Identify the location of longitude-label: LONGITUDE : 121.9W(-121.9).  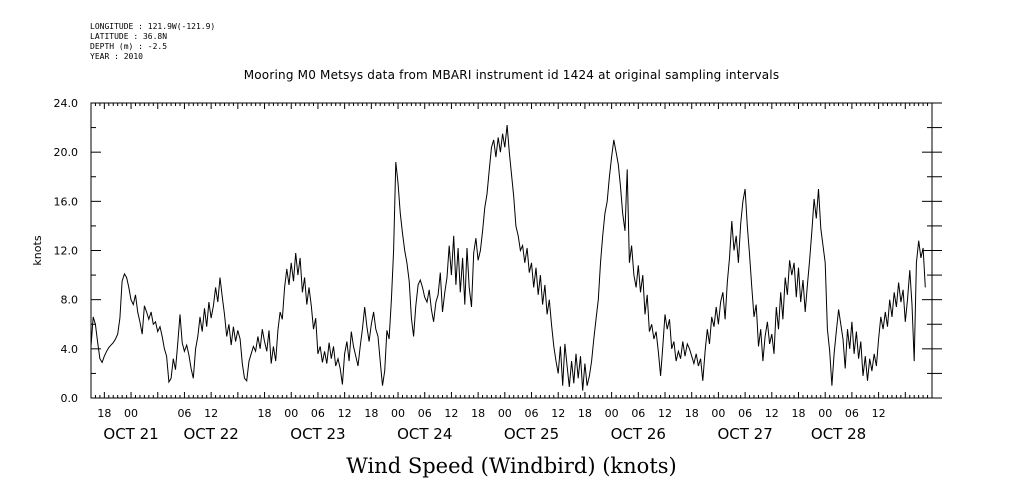
(153, 26).